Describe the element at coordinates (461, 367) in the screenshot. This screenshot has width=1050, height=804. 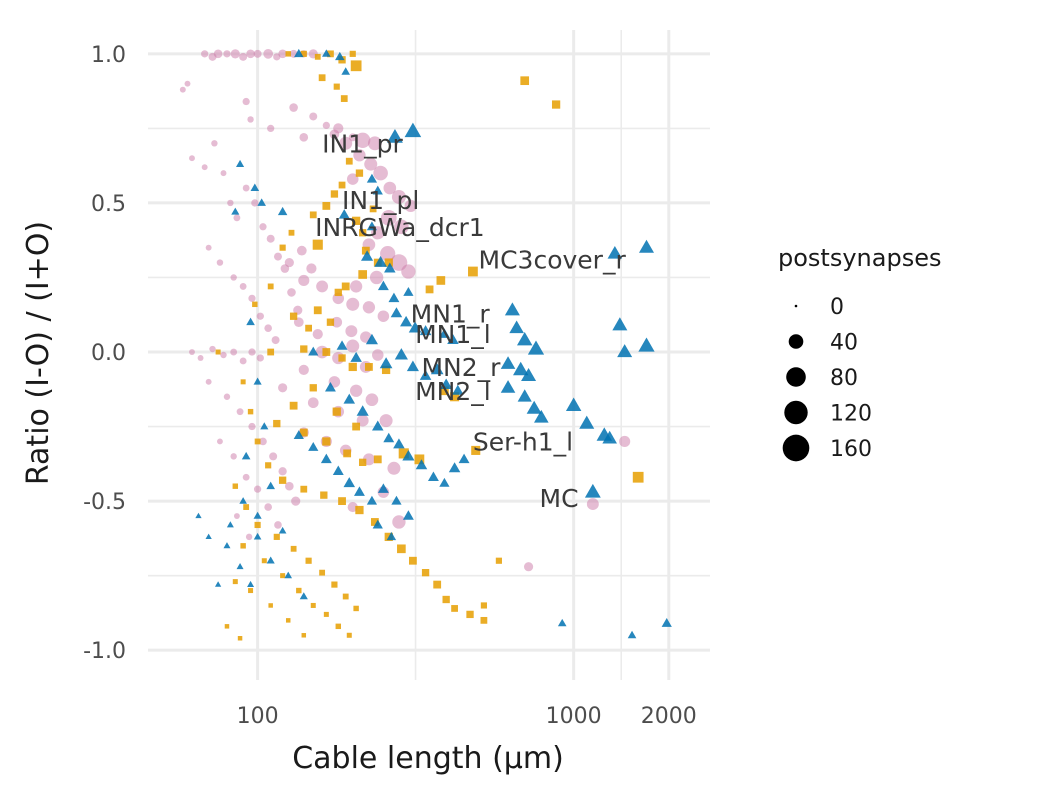
I see `point-label: MN2_r` at that location.